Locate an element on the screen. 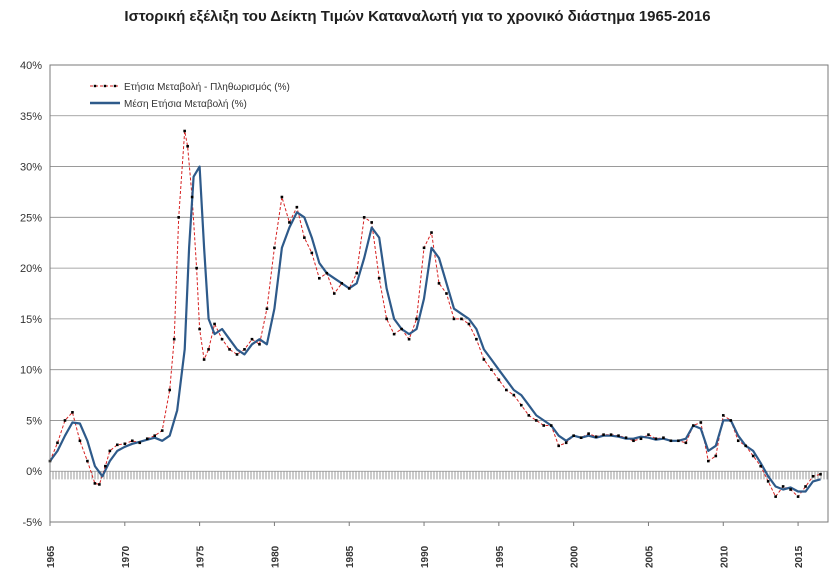  x-tick-label: 1975 is located at coordinates (201, 556).